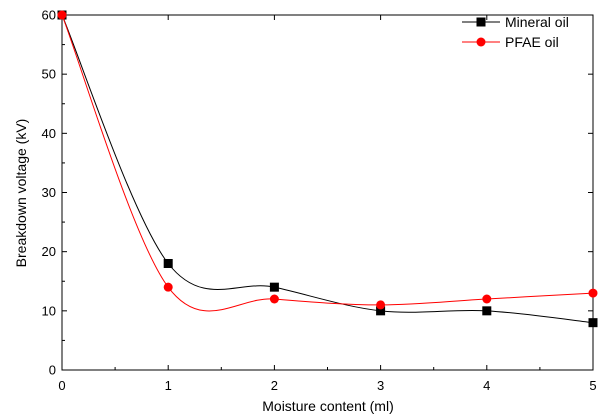 Image resolution: width=598 pixels, height=415 pixels. Describe the element at coordinates (168, 385) in the screenshot. I see `x-tick-label: 1` at that location.